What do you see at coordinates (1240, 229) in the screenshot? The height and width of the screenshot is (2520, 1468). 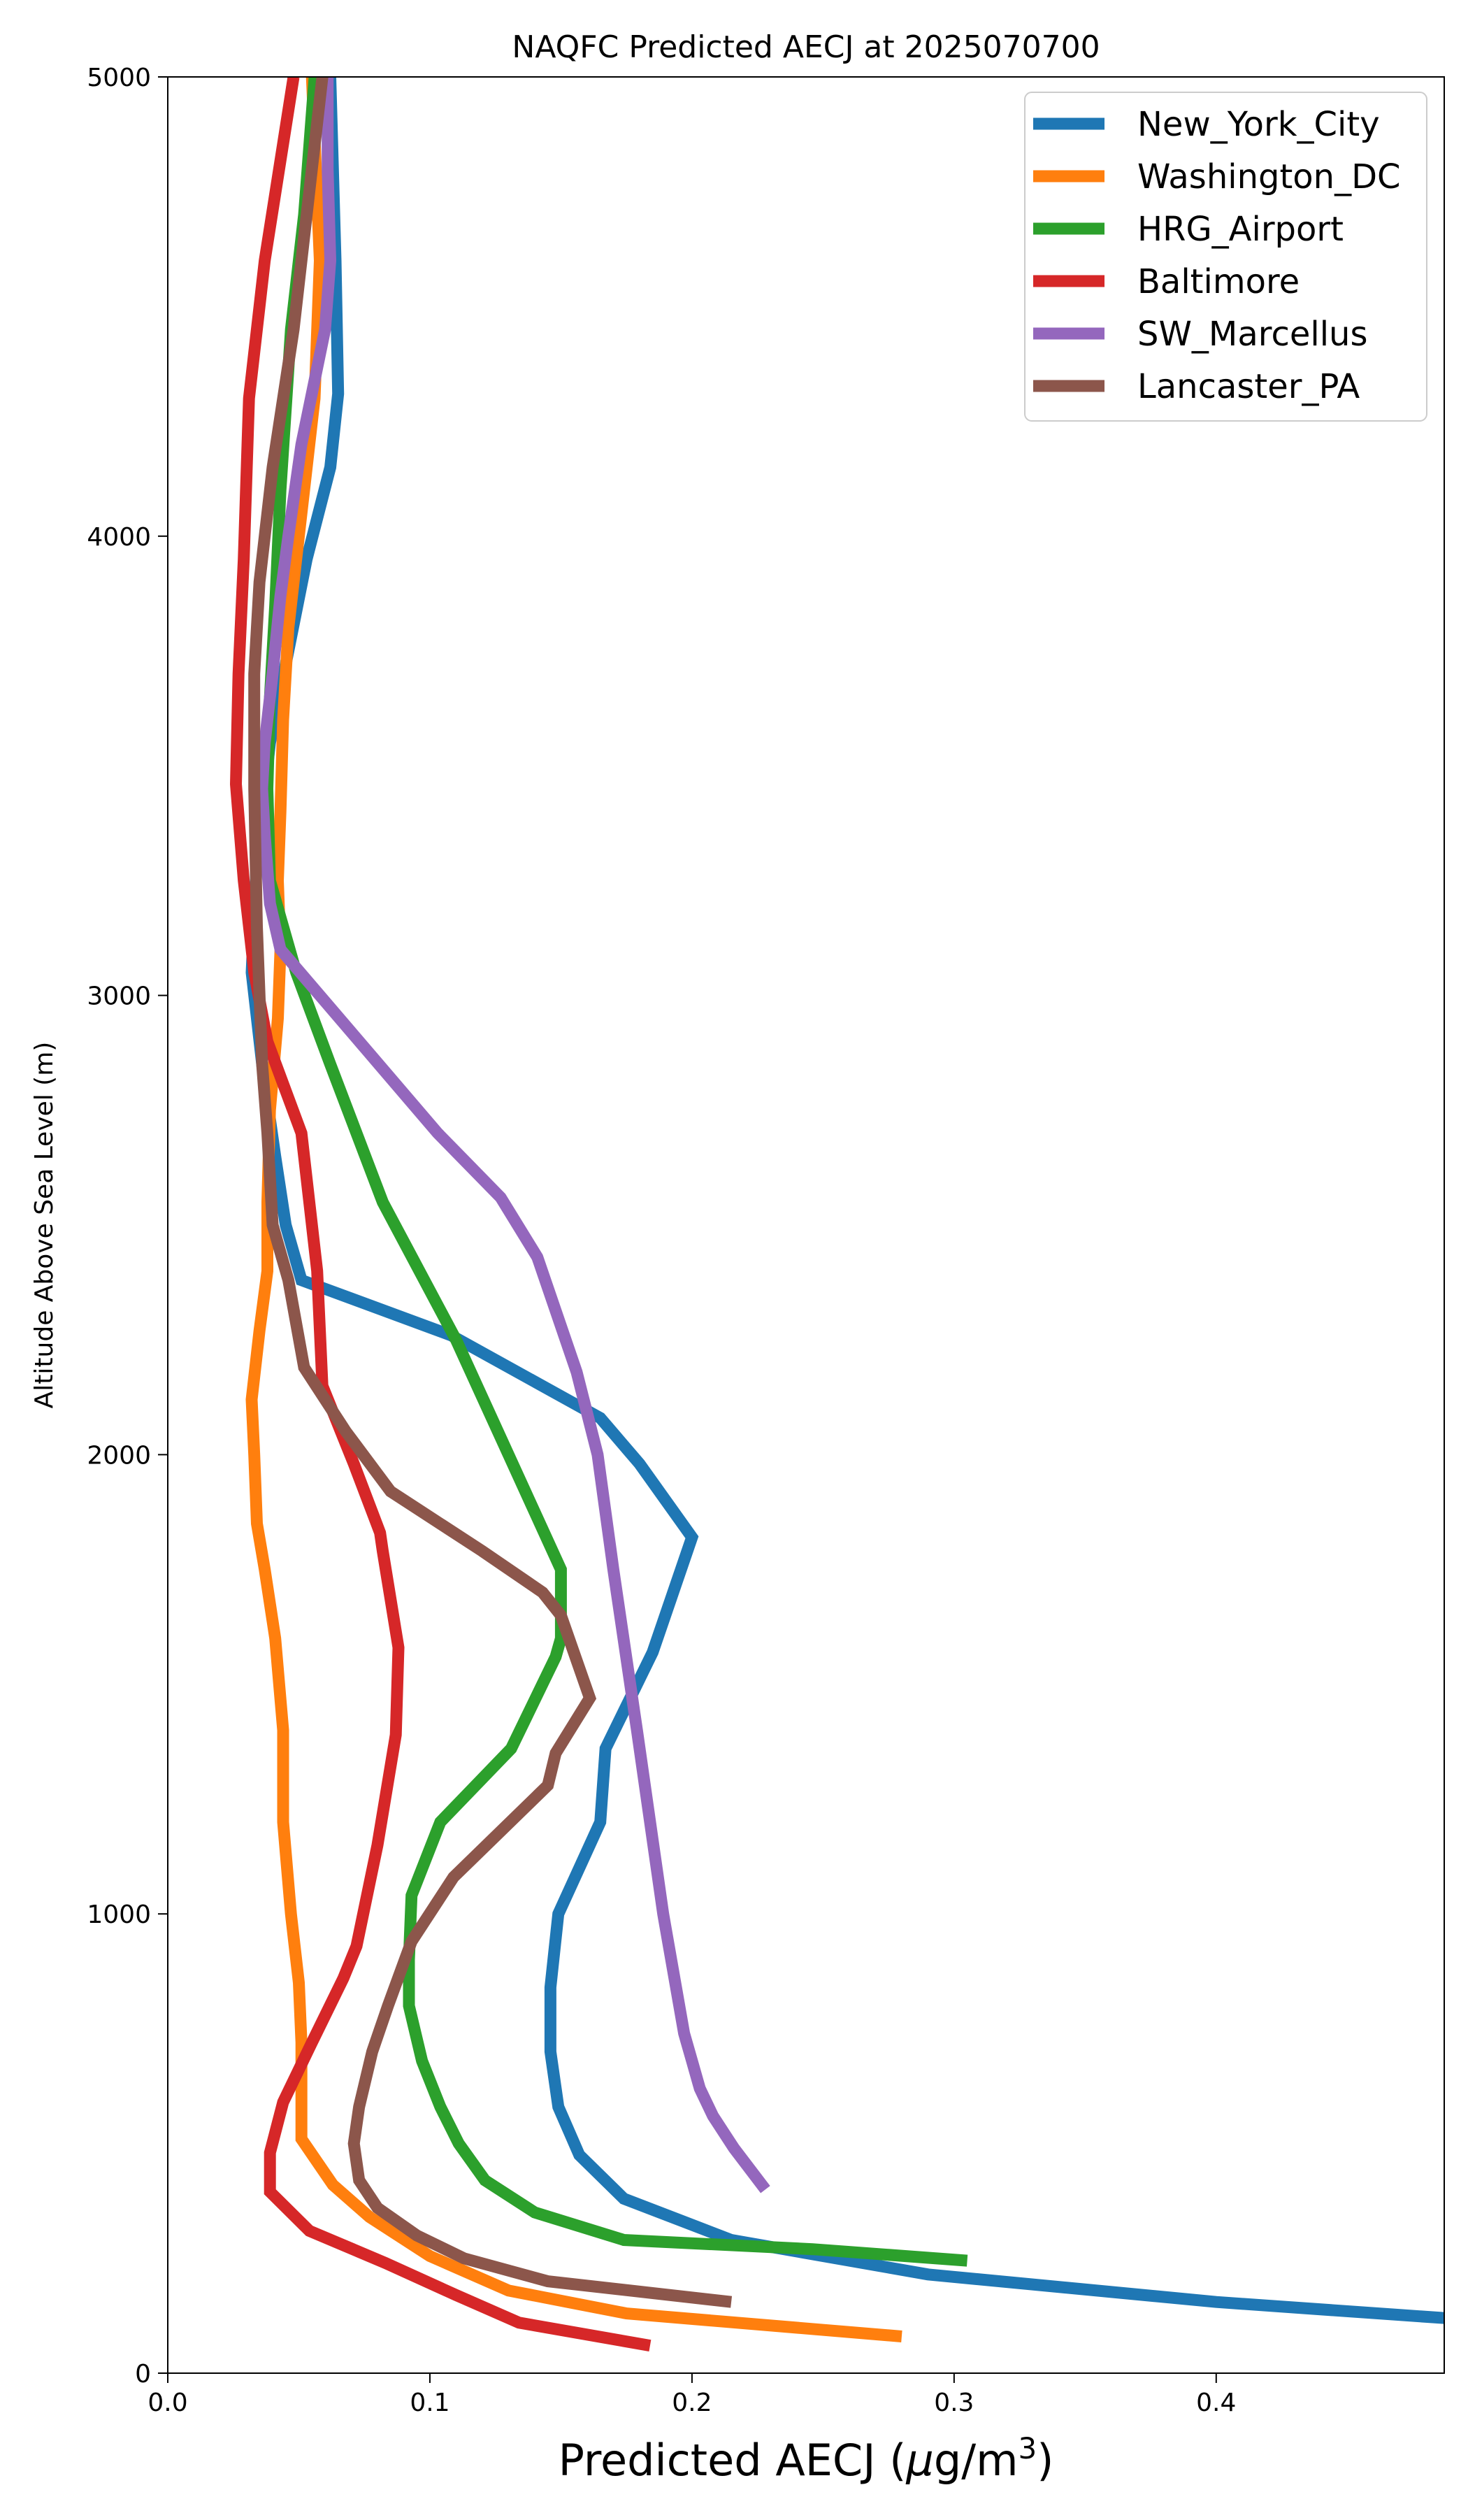 I see `legend-label: HRG_Airport` at bounding box center [1240, 229].